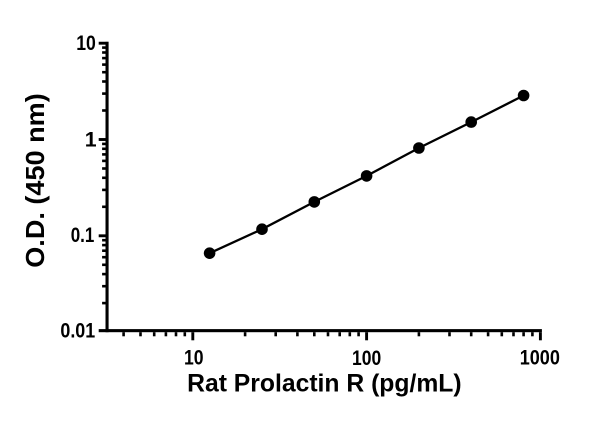 Image resolution: width=600 pixels, height=421 pixels. What do you see at coordinates (366, 358) in the screenshot?
I see `svg-text: 100` at bounding box center [366, 358].